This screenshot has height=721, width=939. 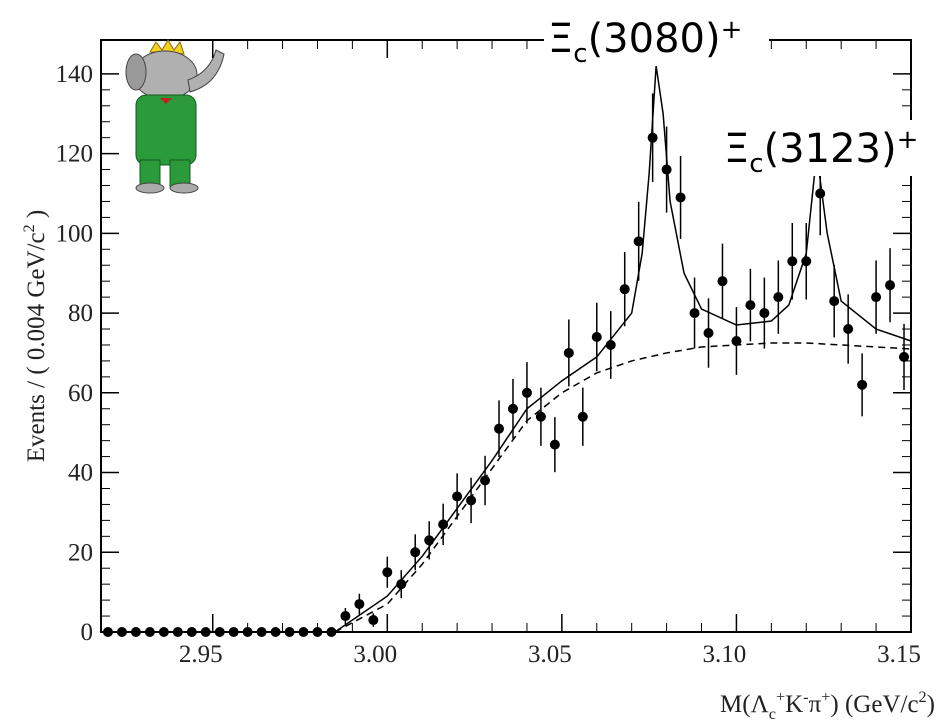 I want to click on y-tick-label: 140, so click(x=75, y=74).